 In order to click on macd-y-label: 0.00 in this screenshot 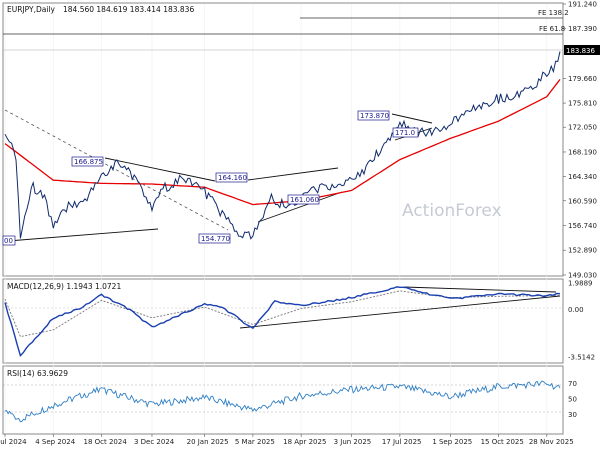, I will do `click(576, 310)`.